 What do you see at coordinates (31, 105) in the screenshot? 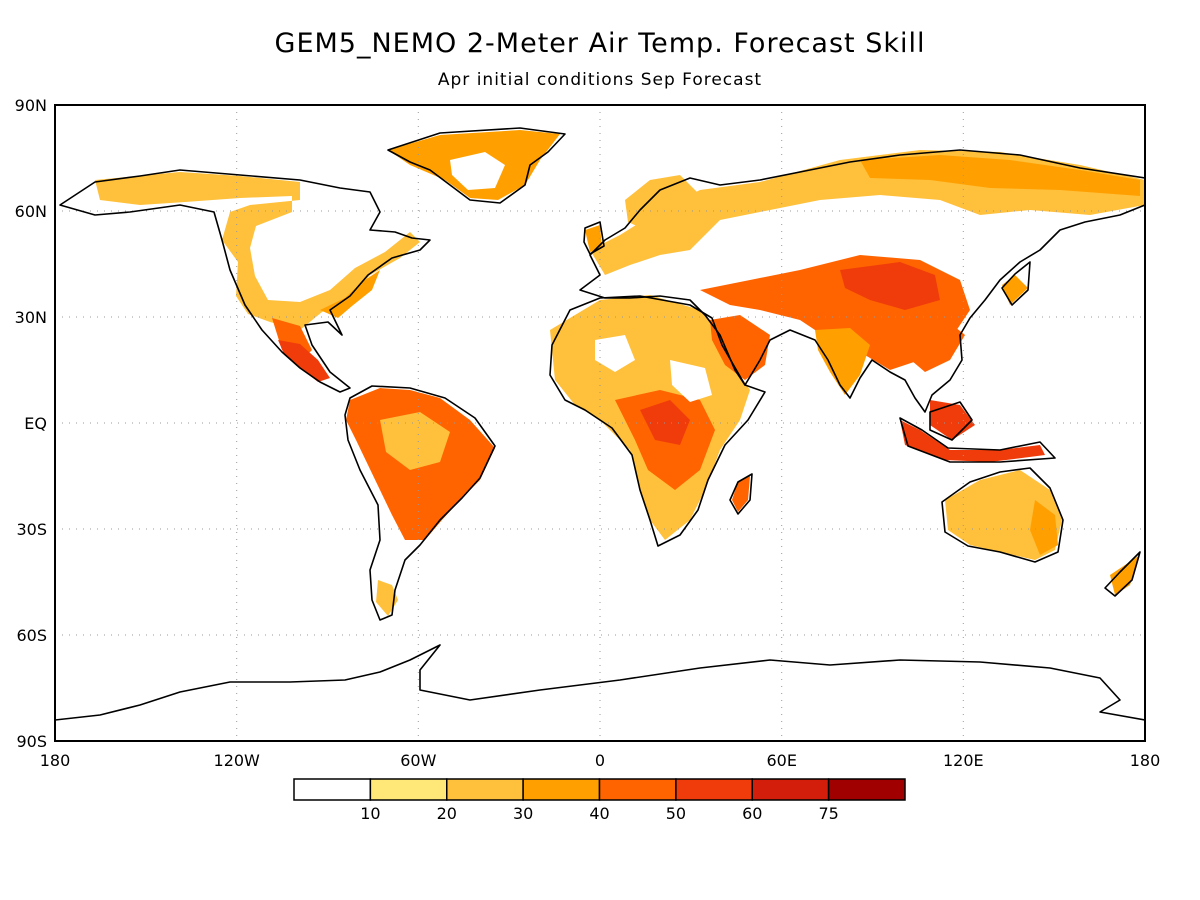
I see `lat-tick-90n: 90N` at bounding box center [31, 105].